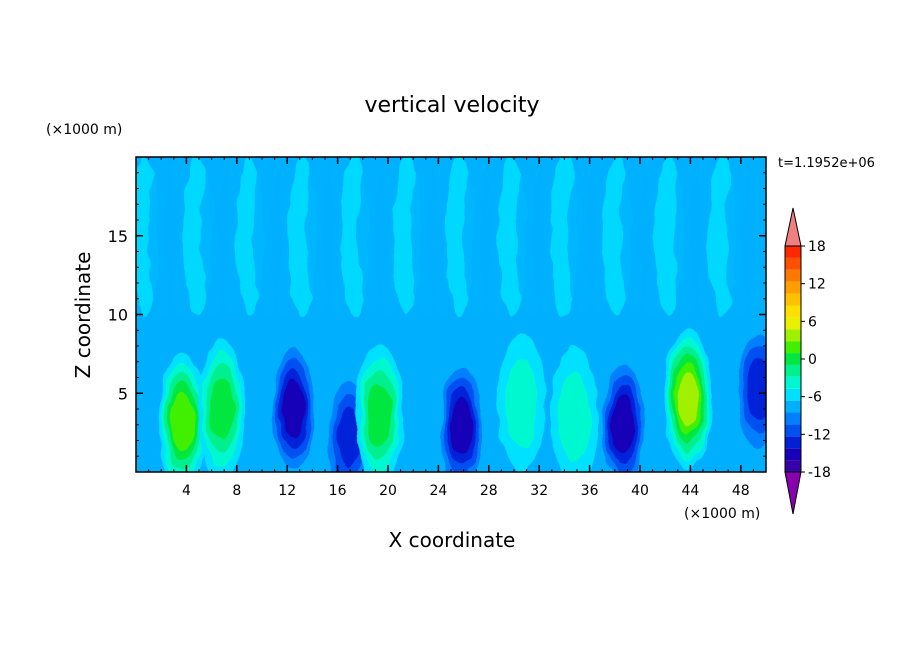  I want to click on colorbar-tick-label: 0, so click(812, 360).